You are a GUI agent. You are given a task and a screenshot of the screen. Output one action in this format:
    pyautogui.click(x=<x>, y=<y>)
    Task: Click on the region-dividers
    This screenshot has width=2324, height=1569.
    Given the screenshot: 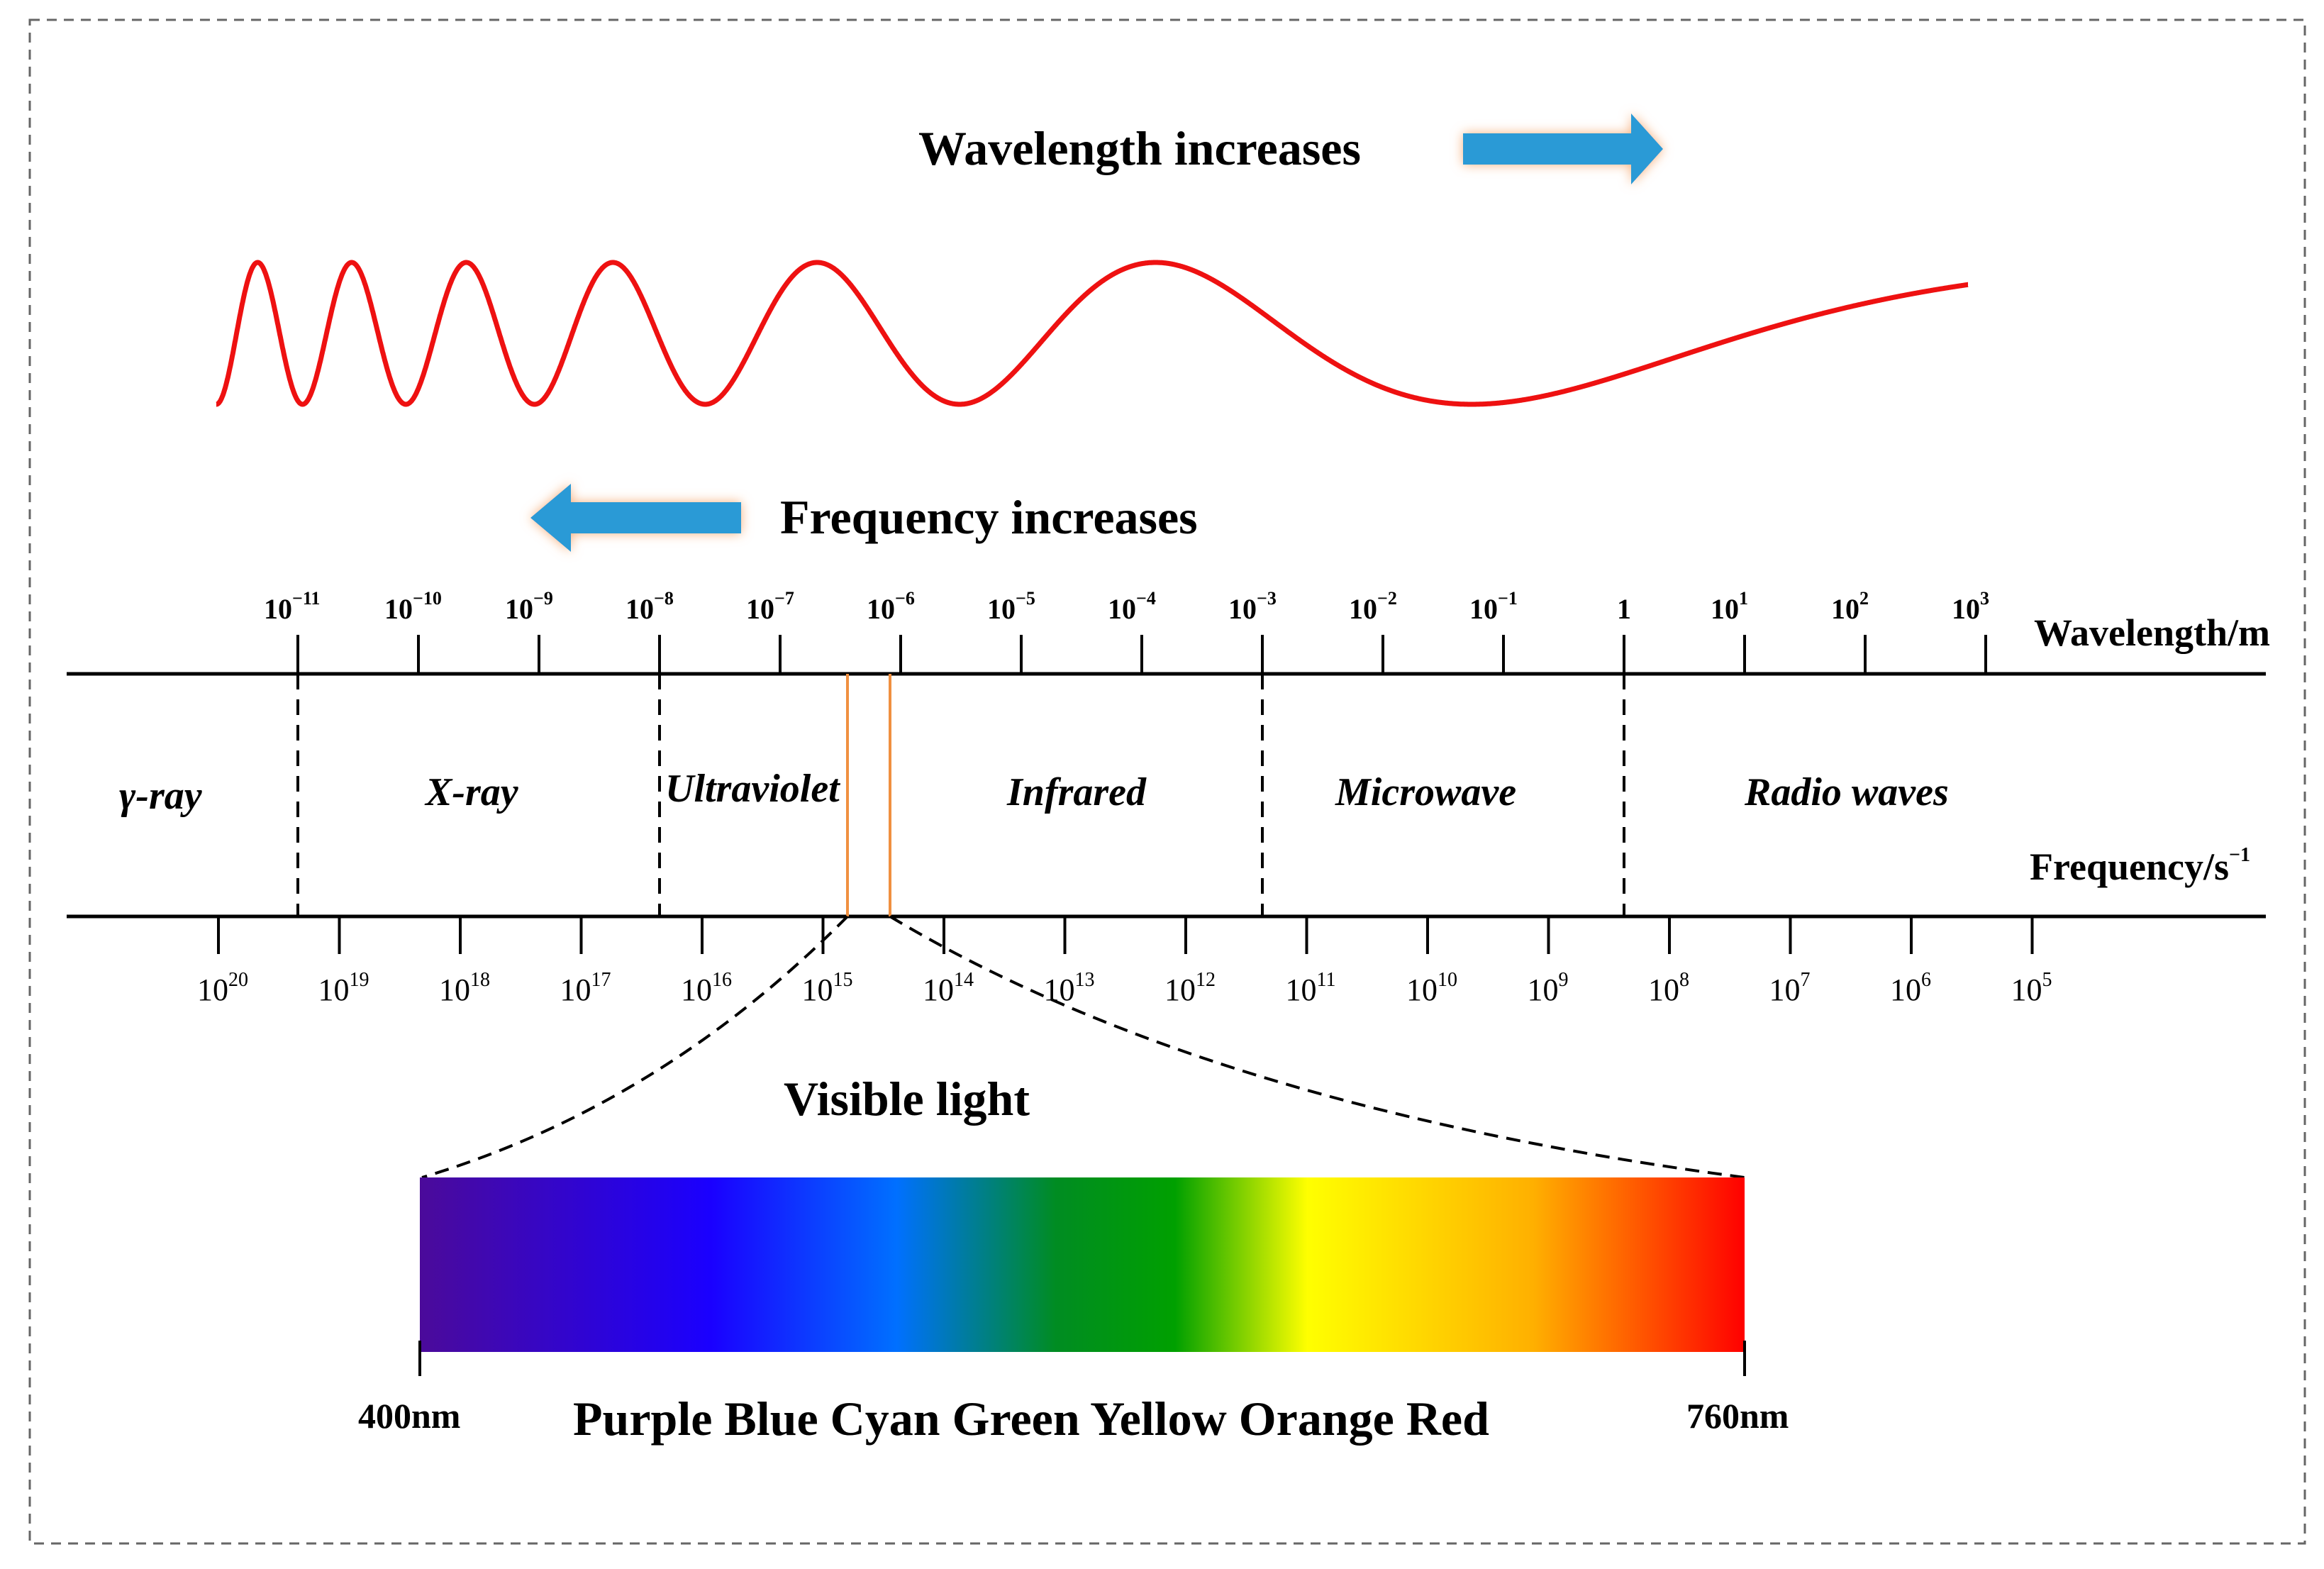 What is the action you would take?
    pyautogui.click(x=960, y=795)
    